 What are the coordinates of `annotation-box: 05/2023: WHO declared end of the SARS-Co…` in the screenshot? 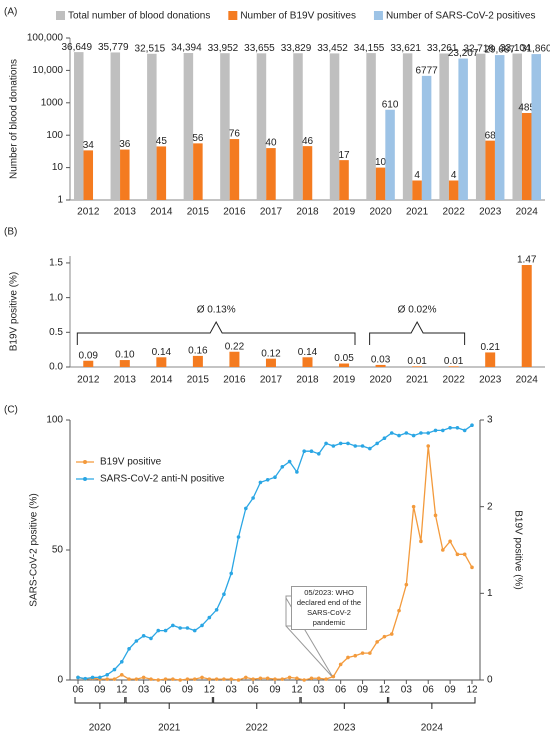 It's located at (329, 608).